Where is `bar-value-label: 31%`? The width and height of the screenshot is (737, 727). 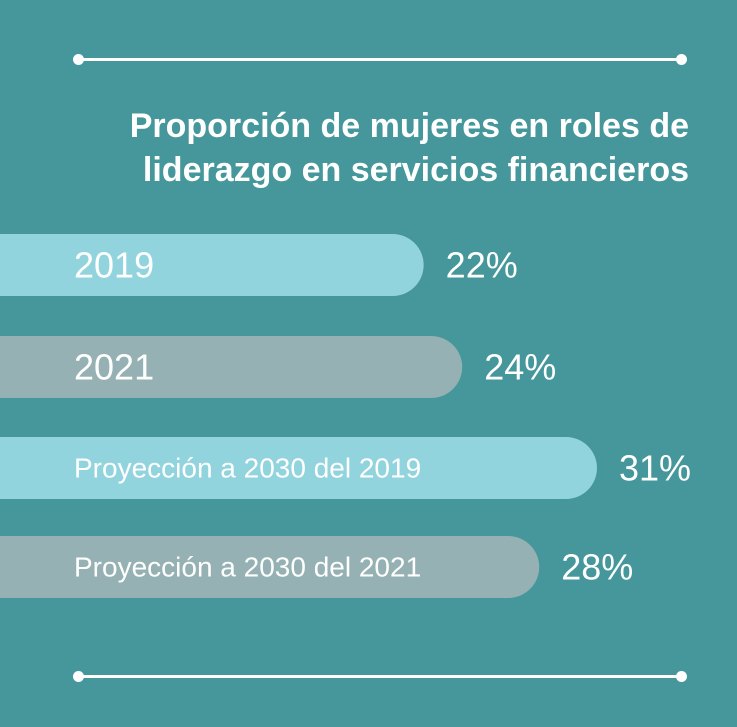 bar-value-label: 31% is located at coordinates (655, 468).